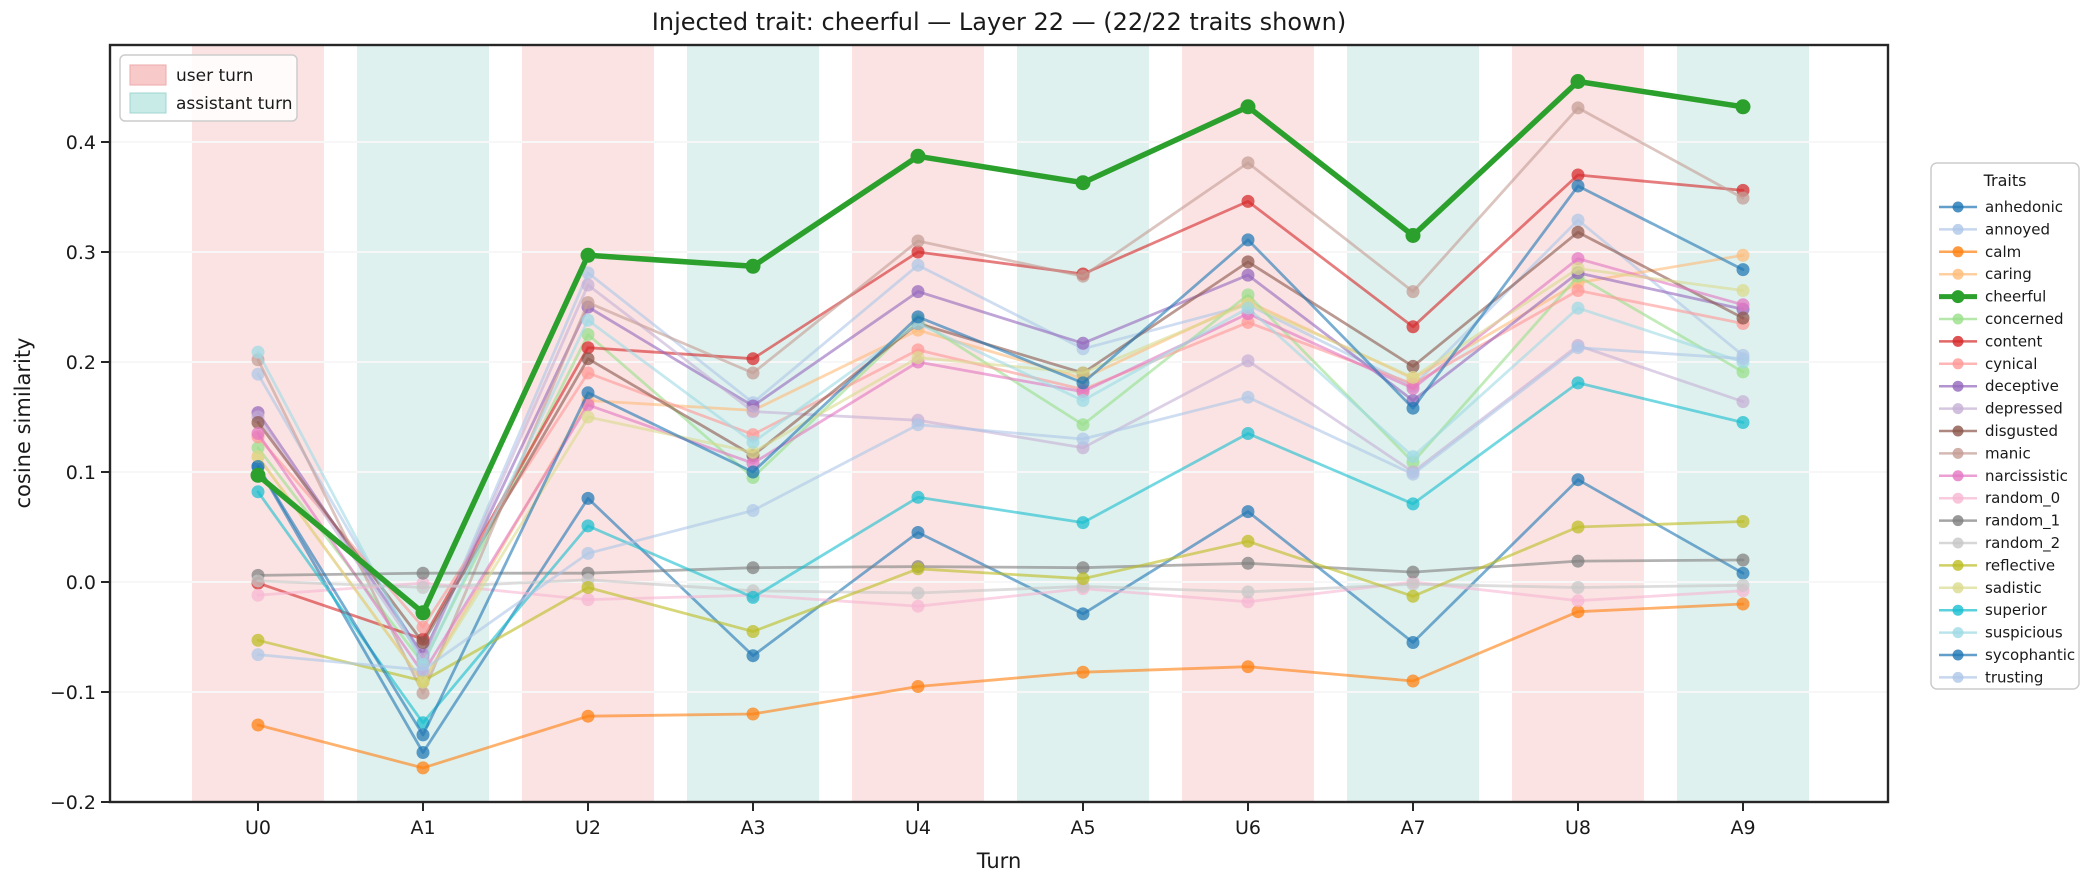 This screenshot has width=2088, height=886. What do you see at coordinates (1248, 361) in the screenshot?
I see `series-marker-depressed-U6` at bounding box center [1248, 361].